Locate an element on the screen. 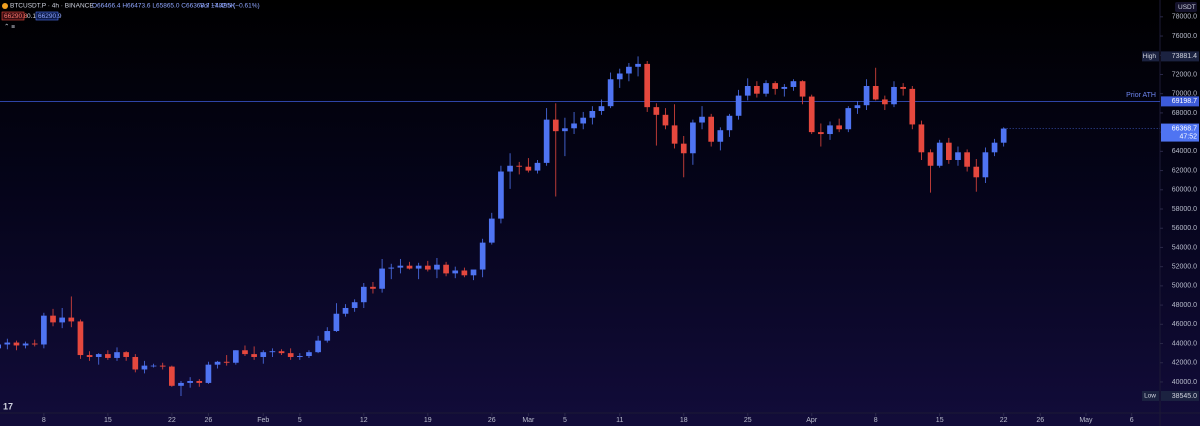  y-tick-label: 72000.0 is located at coordinates (1184, 74).